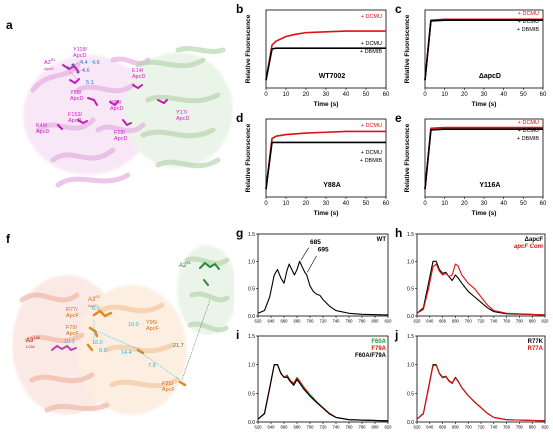 This screenshot has height=439, width=553. I want to click on panel-letter-h: h, so click(399, 233).